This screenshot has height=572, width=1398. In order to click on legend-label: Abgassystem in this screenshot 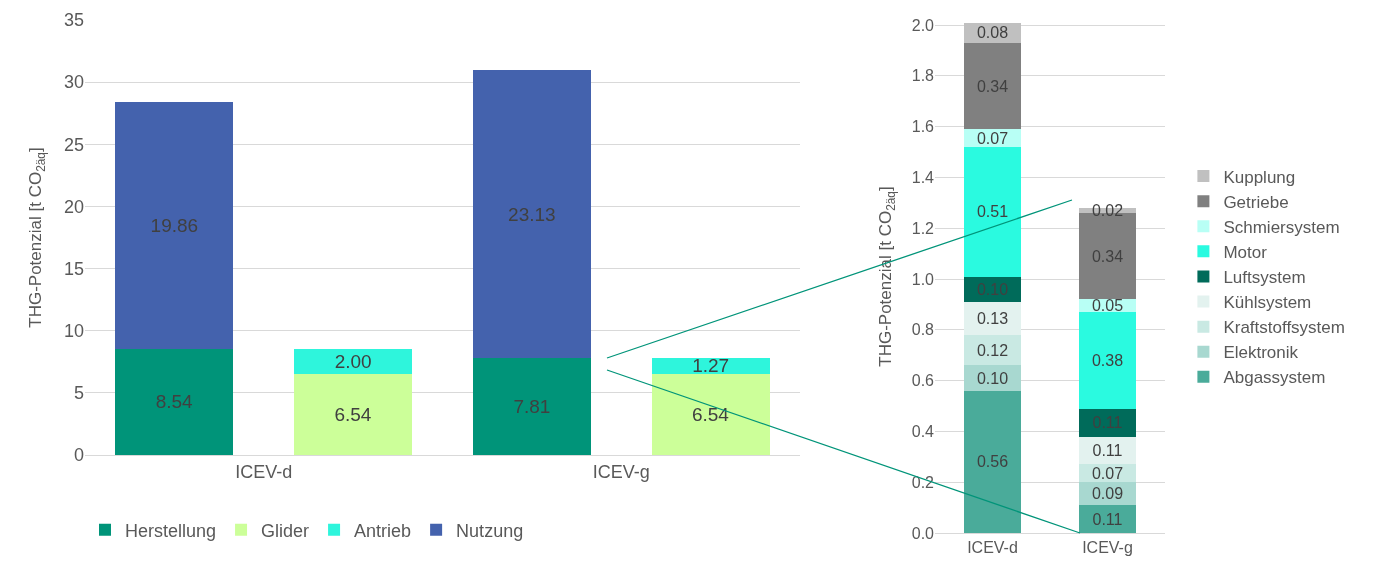, I will do `click(1274, 378)`.